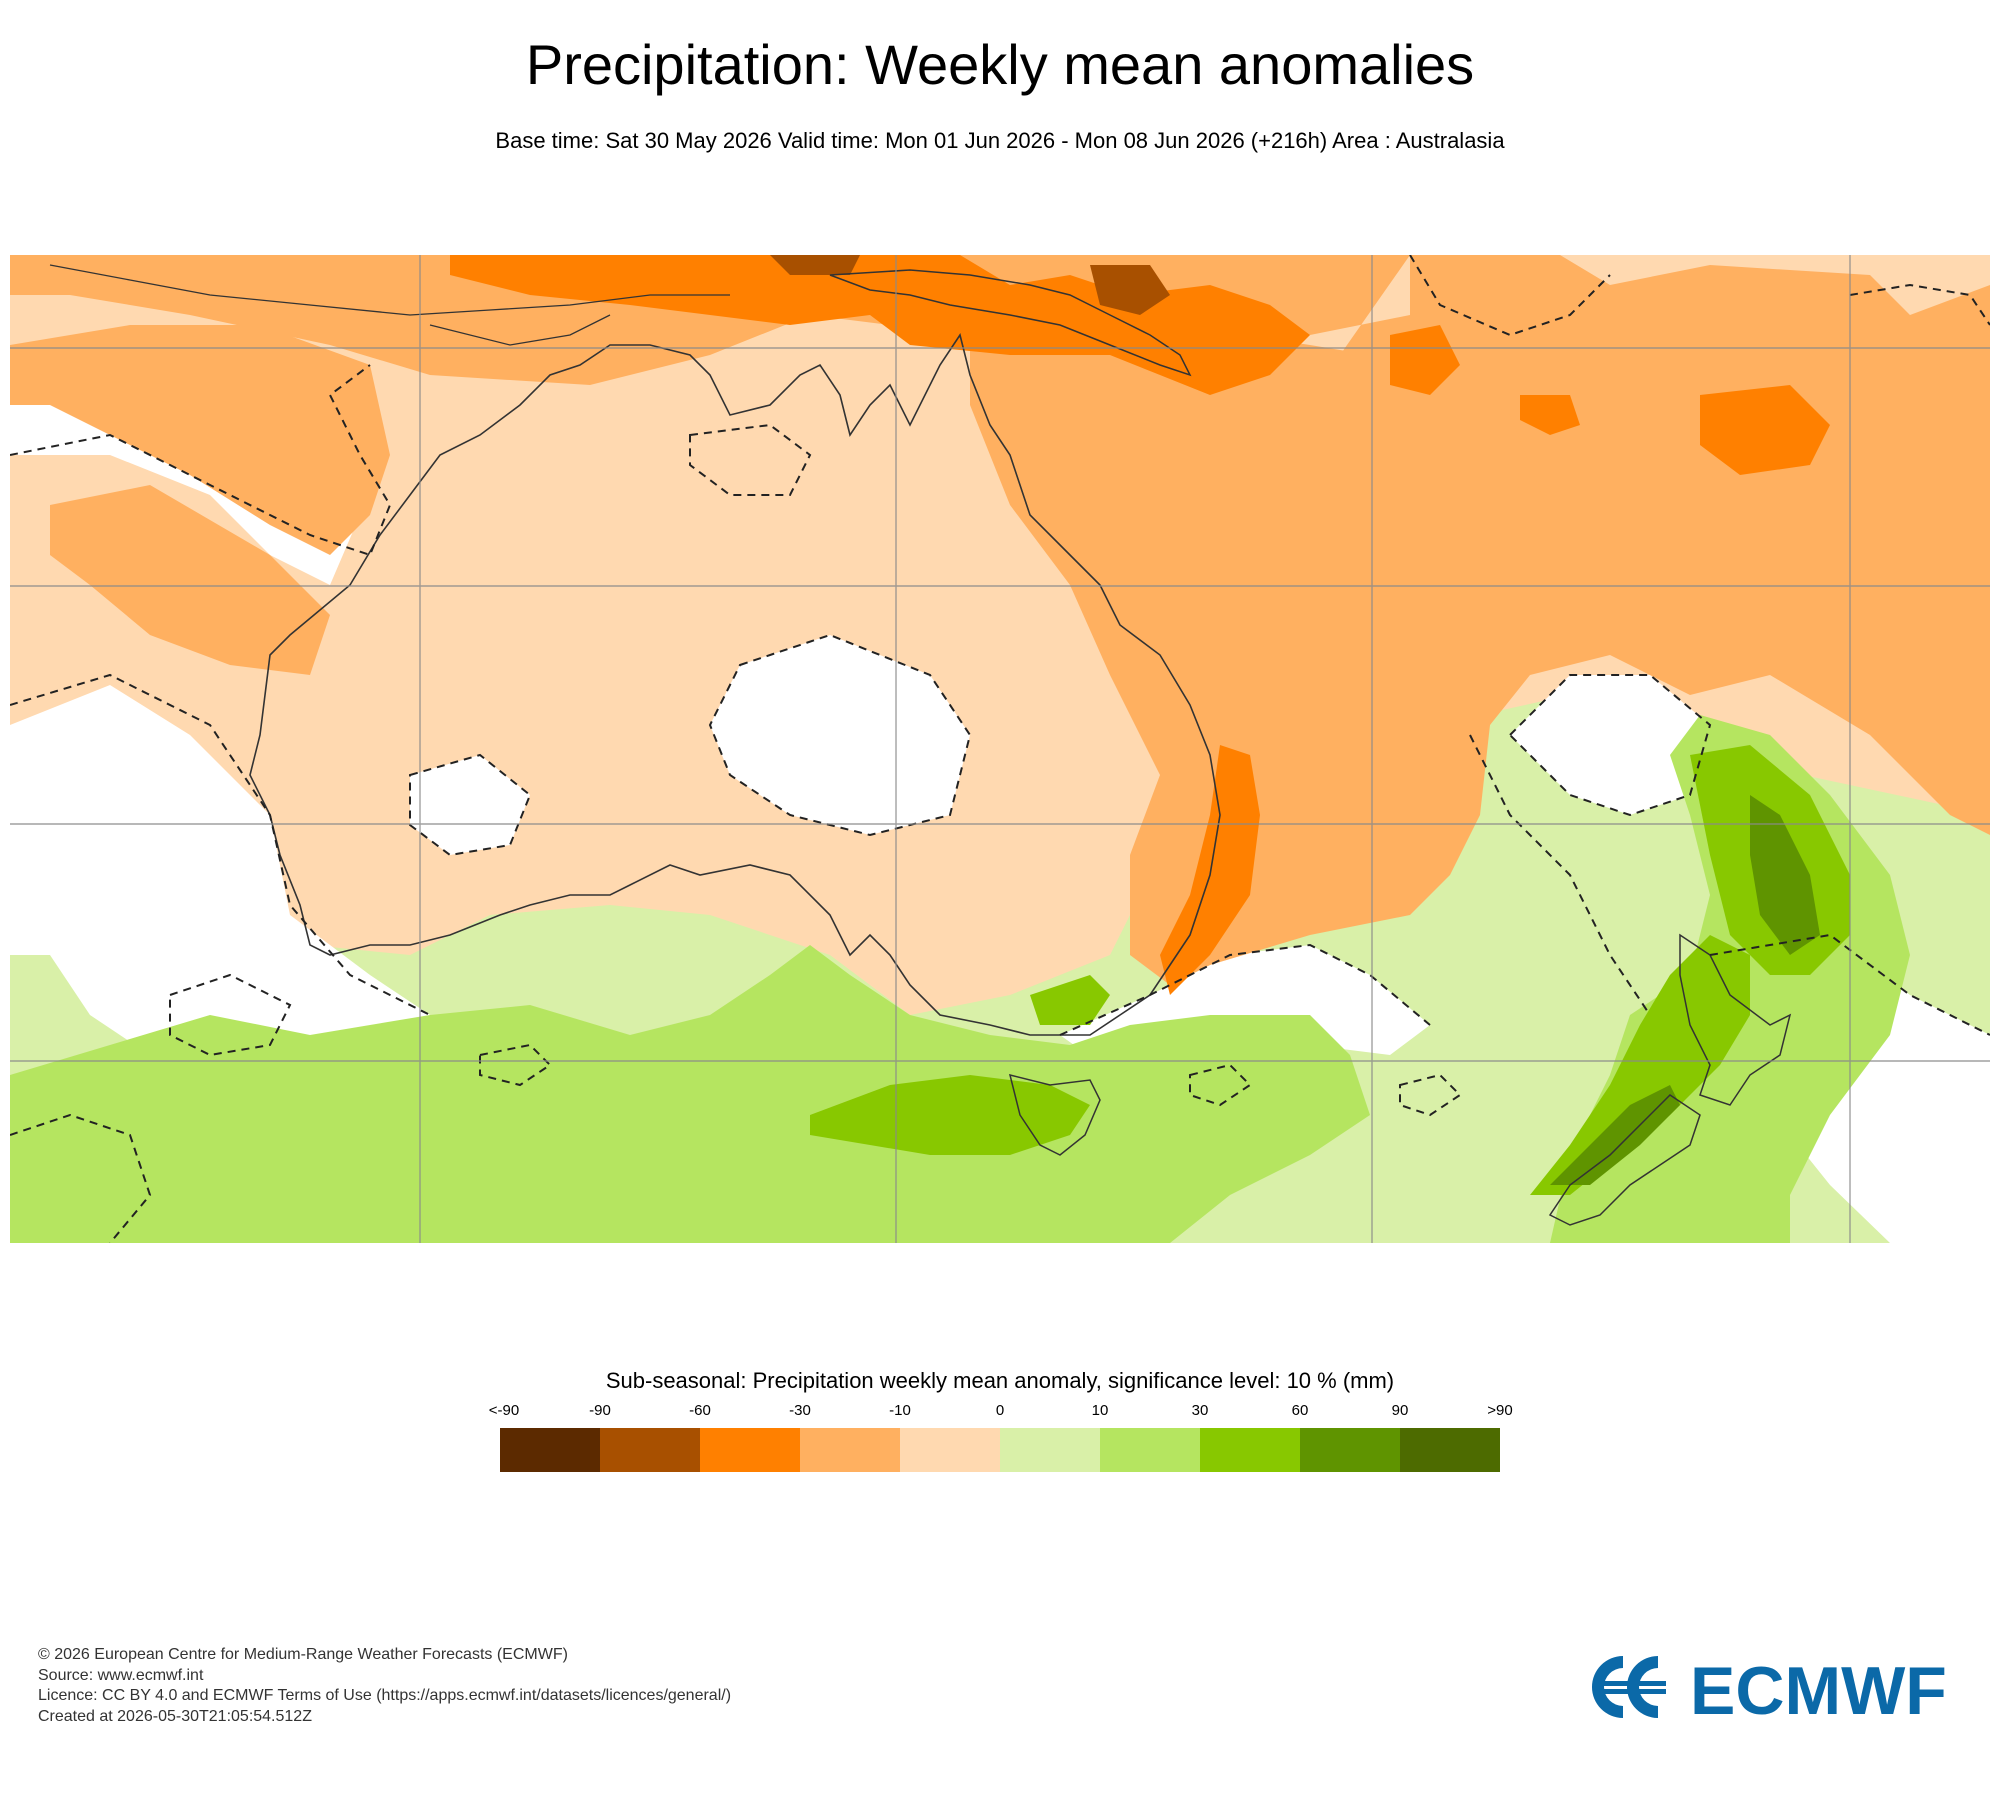 The height and width of the screenshot is (1800, 2000). I want to click on orange-90-png, so click(1130, 290).